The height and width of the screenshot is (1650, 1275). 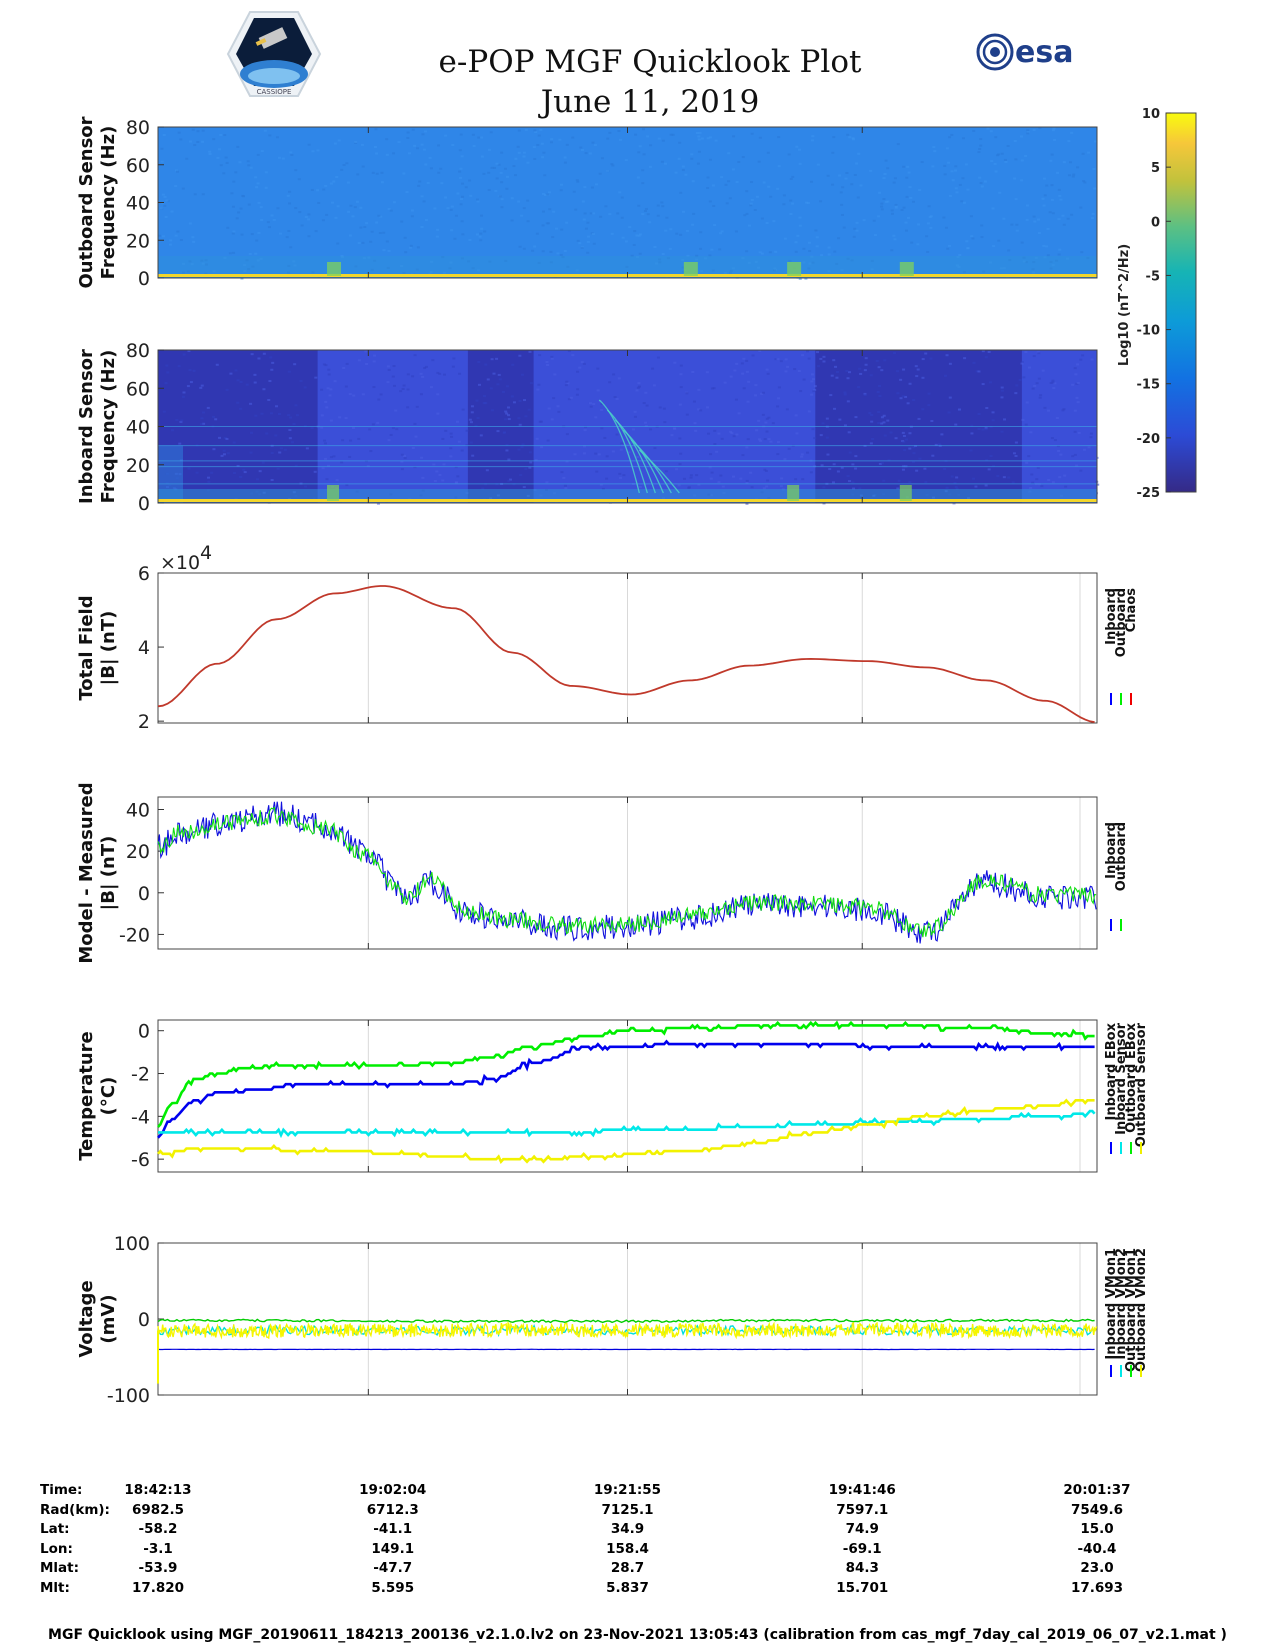 I want to click on colorbar-tick: 0, so click(x=1155, y=222).